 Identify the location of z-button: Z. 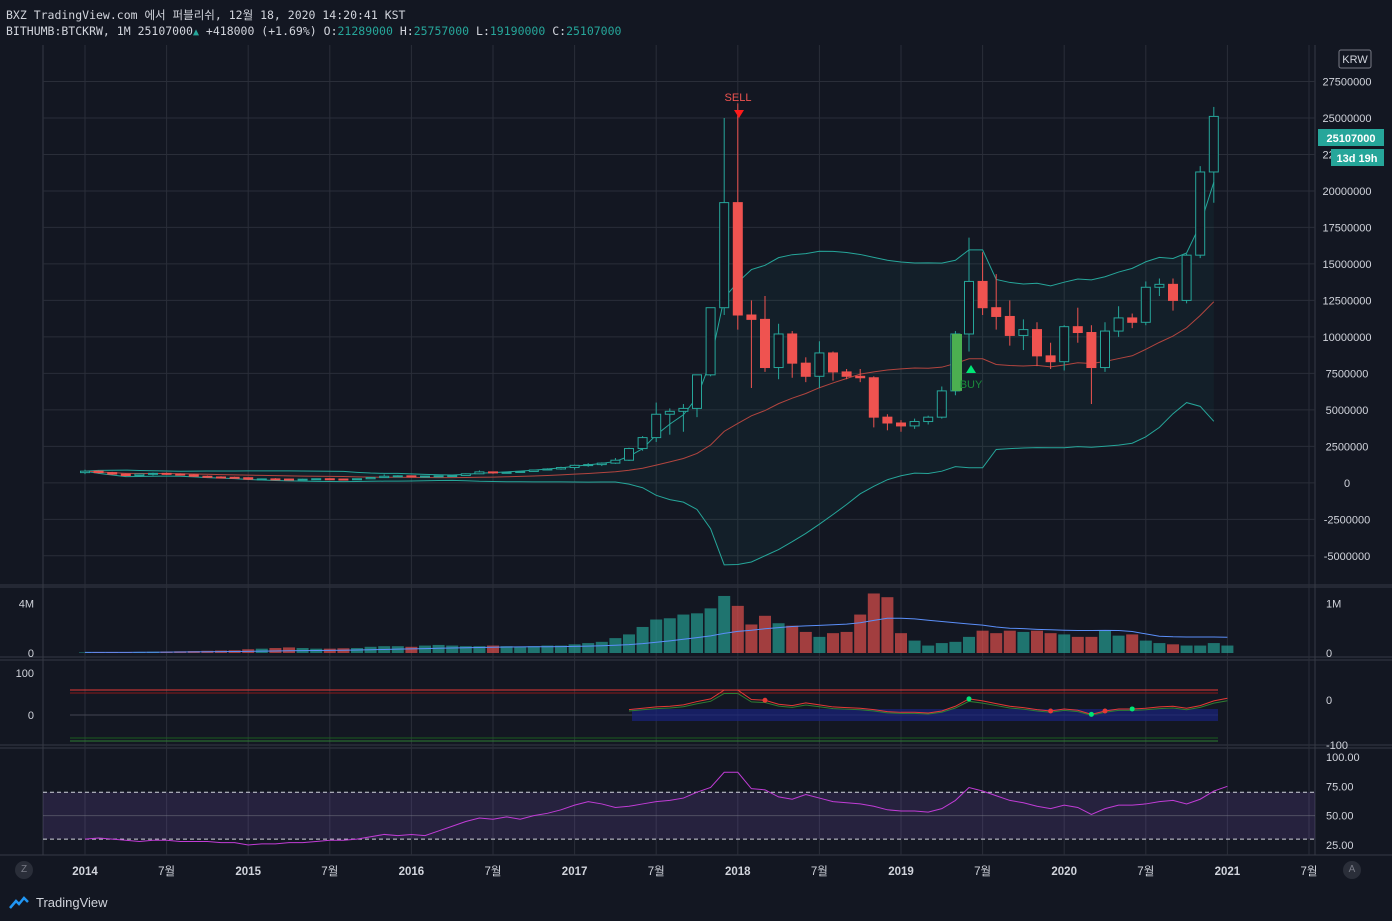
(24, 870).